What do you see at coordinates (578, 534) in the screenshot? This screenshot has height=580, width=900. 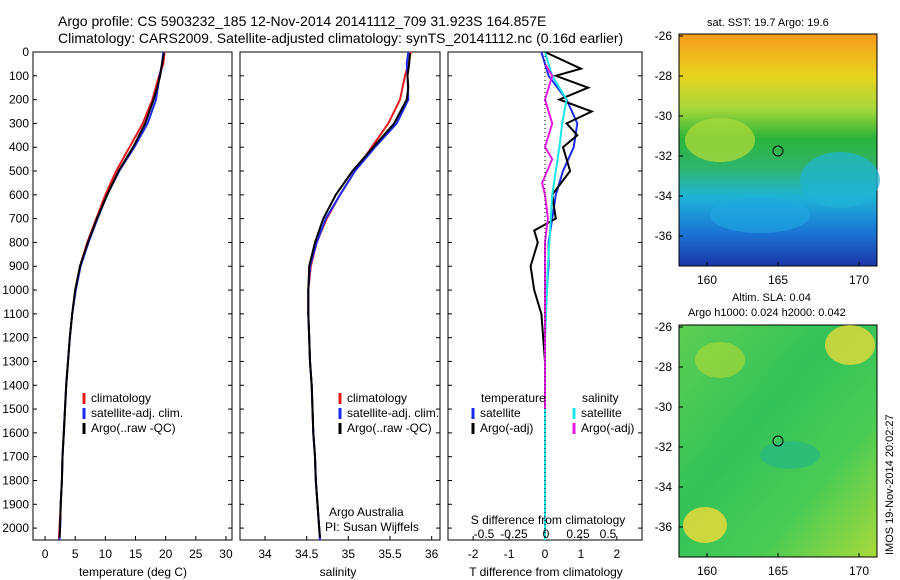 I see `s-tick-label: 0.25` at bounding box center [578, 534].